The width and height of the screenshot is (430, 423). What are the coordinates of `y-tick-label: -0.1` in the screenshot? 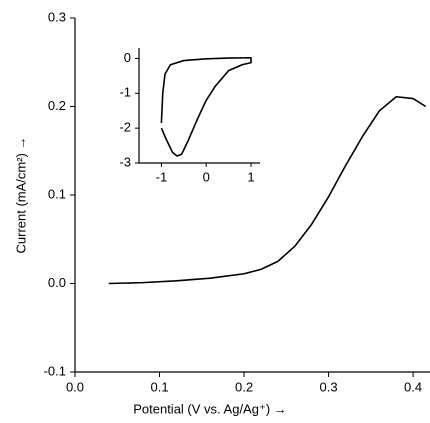 It's located at (55, 370).